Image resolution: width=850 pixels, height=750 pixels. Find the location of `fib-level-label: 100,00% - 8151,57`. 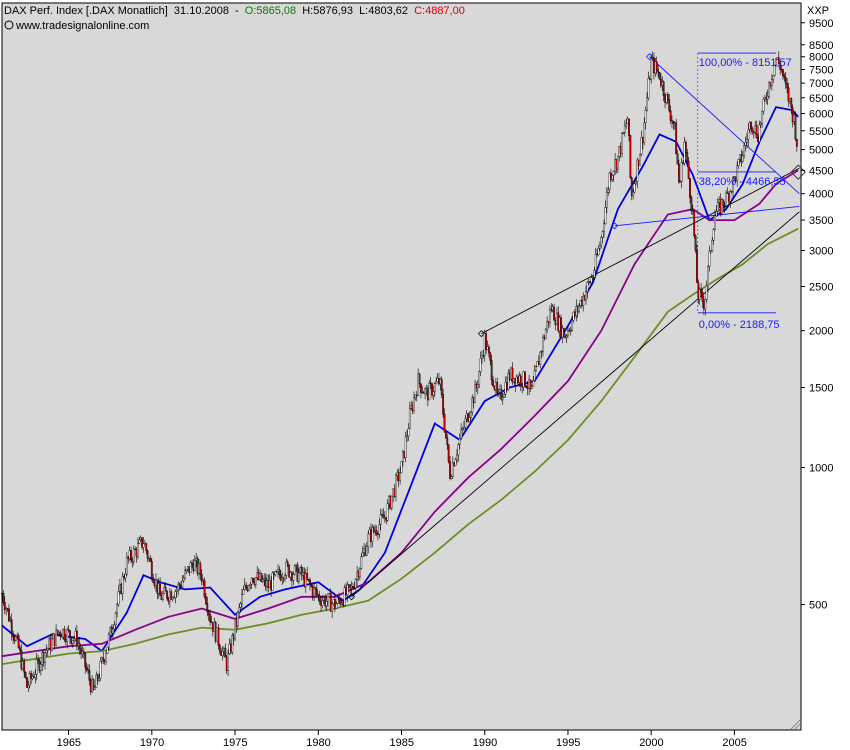

fib-level-label: 100,00% - 8151,57 is located at coordinates (745, 63).